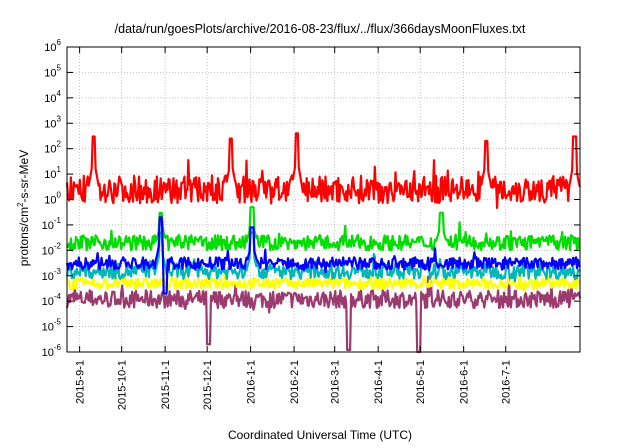 Image resolution: width=640 pixels, height=448 pixels. What do you see at coordinates (336, 382) in the screenshot?
I see `x-tick-label: 2016-3-1` at bounding box center [336, 382].